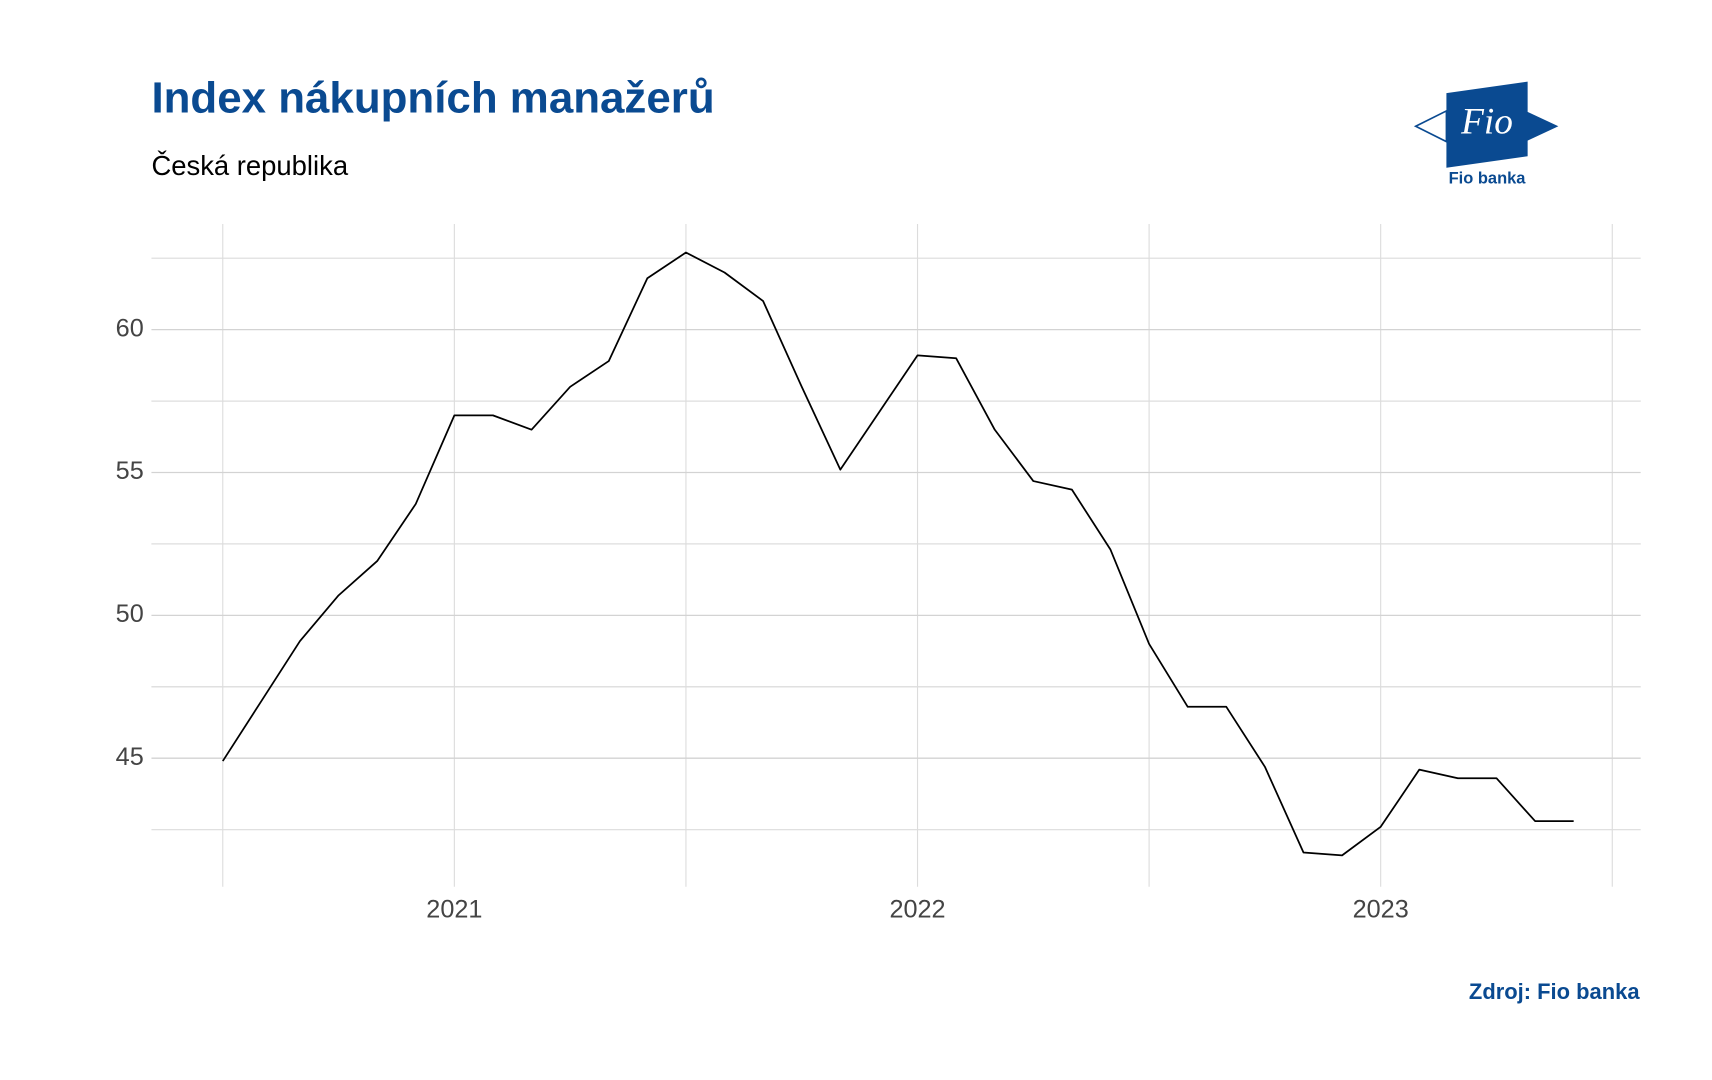  I want to click on y-tick-label: 45, so click(130, 757).